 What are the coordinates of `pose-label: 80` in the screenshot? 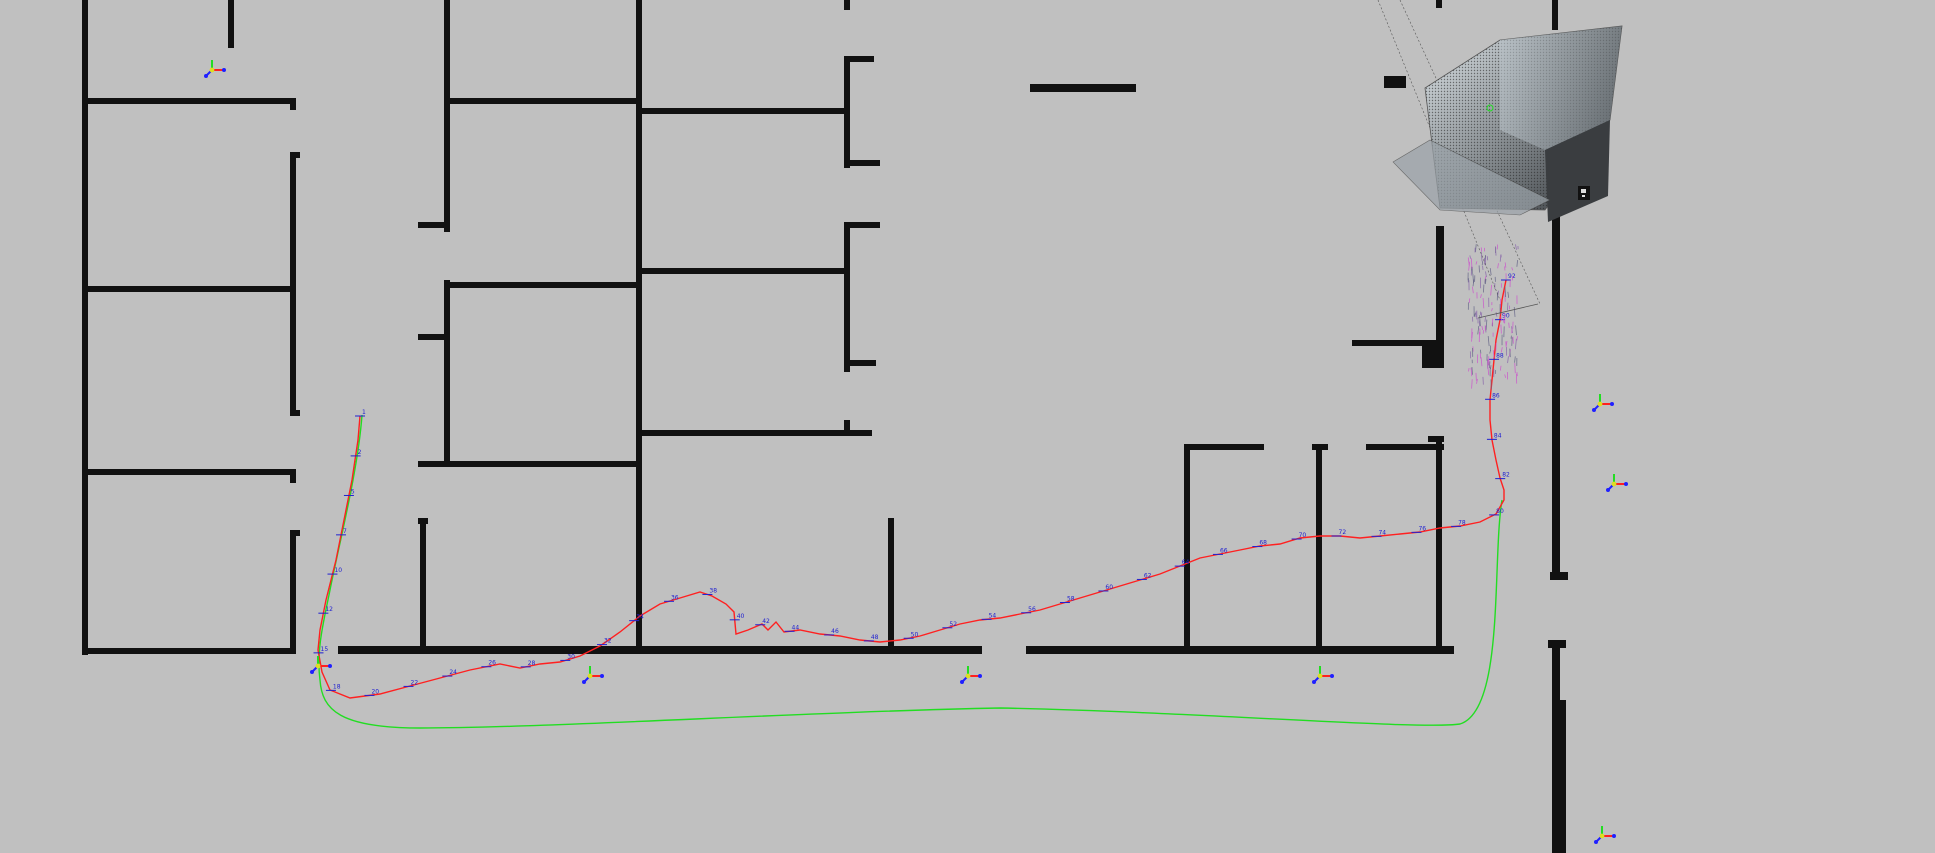 It's located at (1500, 511).